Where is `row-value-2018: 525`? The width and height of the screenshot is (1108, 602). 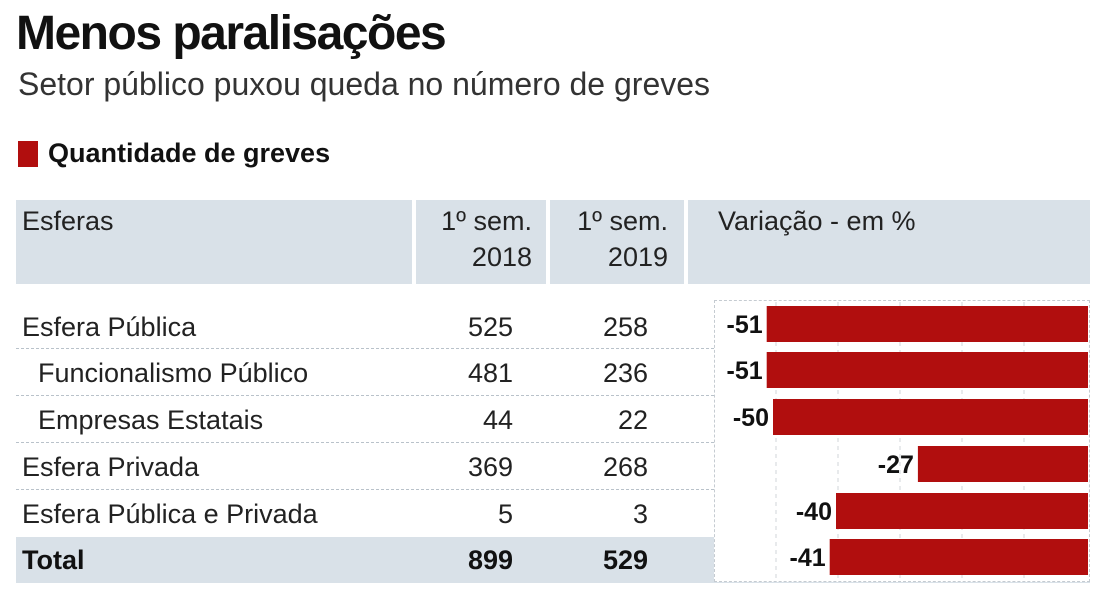 row-value-2018: 525 is located at coordinates (490, 327).